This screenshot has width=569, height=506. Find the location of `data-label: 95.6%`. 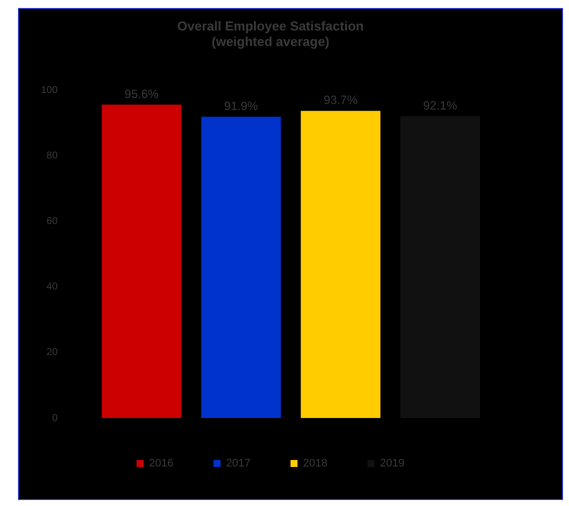

data-label: 95.6% is located at coordinates (141, 93).